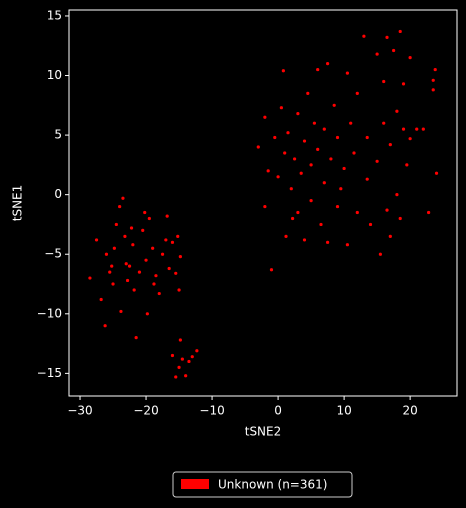 The width and height of the screenshot is (466, 508). I want to click on x-tick-label: 0, so click(278, 411).